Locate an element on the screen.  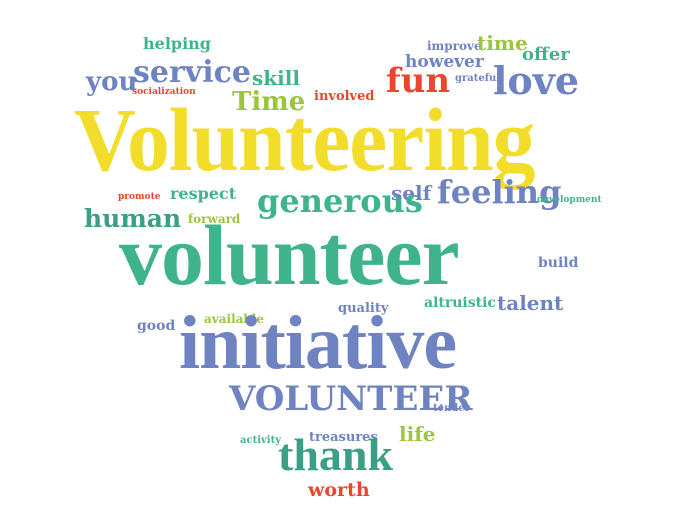
word-love: love is located at coordinates (536, 80).